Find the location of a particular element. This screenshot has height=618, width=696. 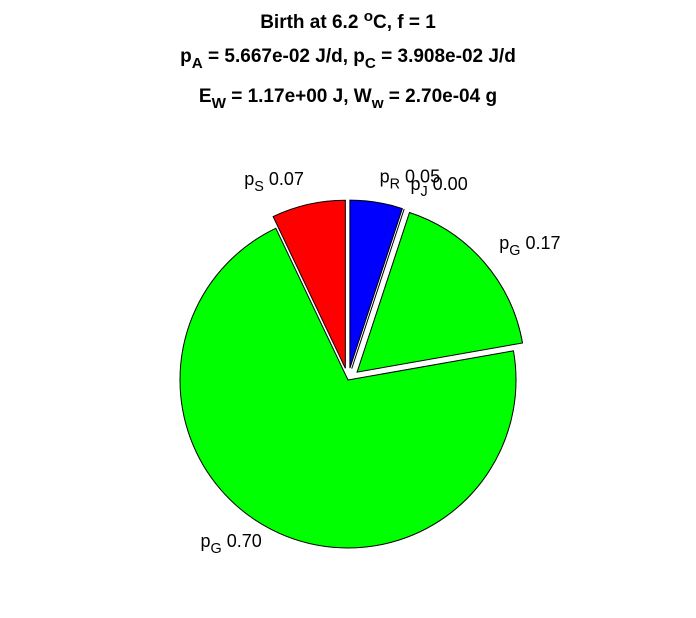

slice-label: pS​ 0.07 is located at coordinates (274, 182).